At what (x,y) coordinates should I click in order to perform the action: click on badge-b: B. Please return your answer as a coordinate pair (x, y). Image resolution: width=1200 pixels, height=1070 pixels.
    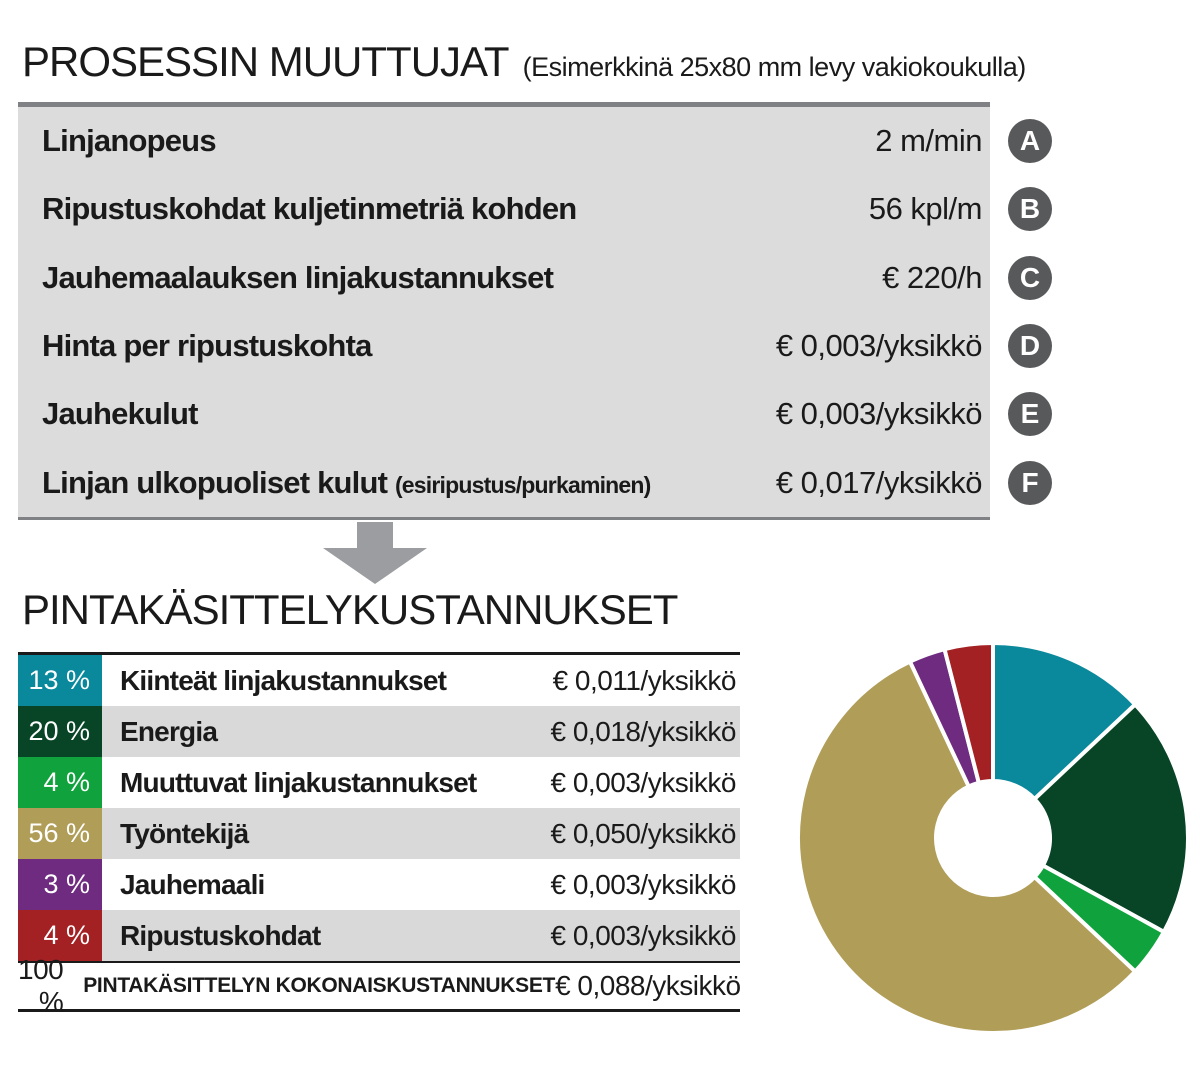
    Looking at the image, I should click on (1030, 209).